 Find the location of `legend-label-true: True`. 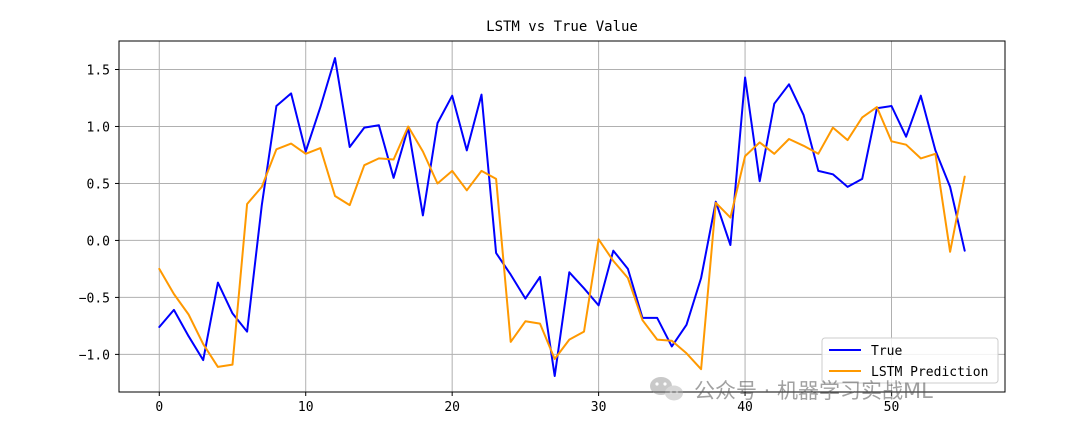

legend-label-true: True is located at coordinates (886, 351).